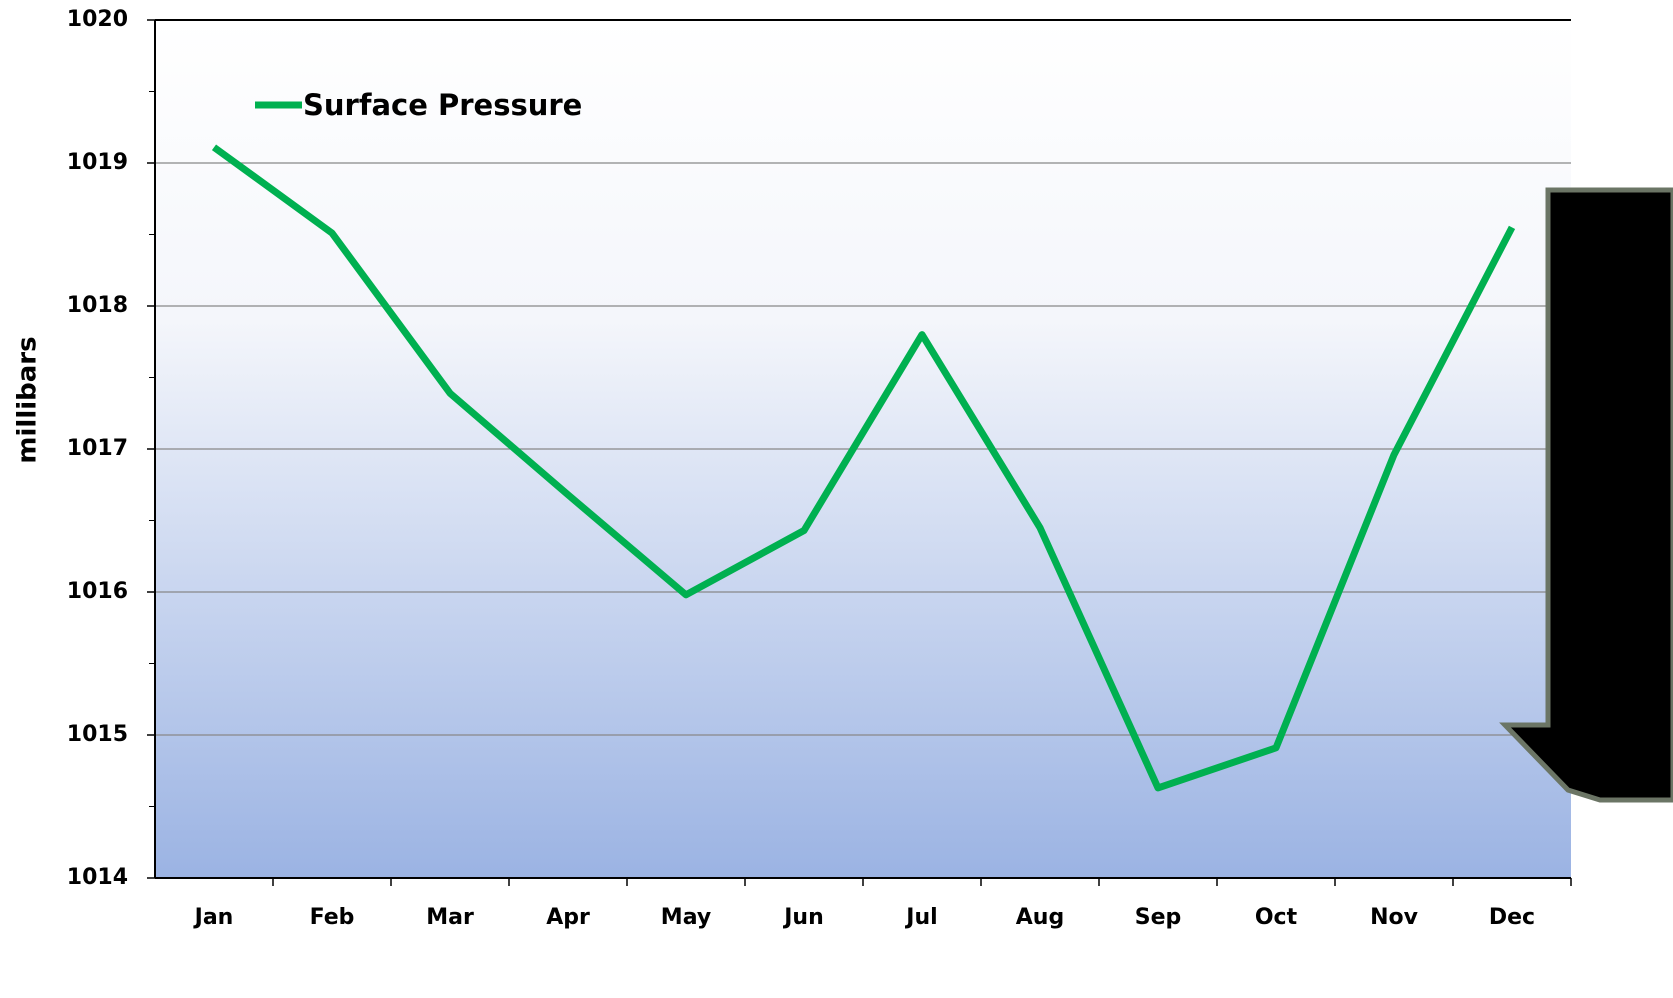 This screenshot has width=1673, height=998. I want to click on x-tick-label: May, so click(686, 917).